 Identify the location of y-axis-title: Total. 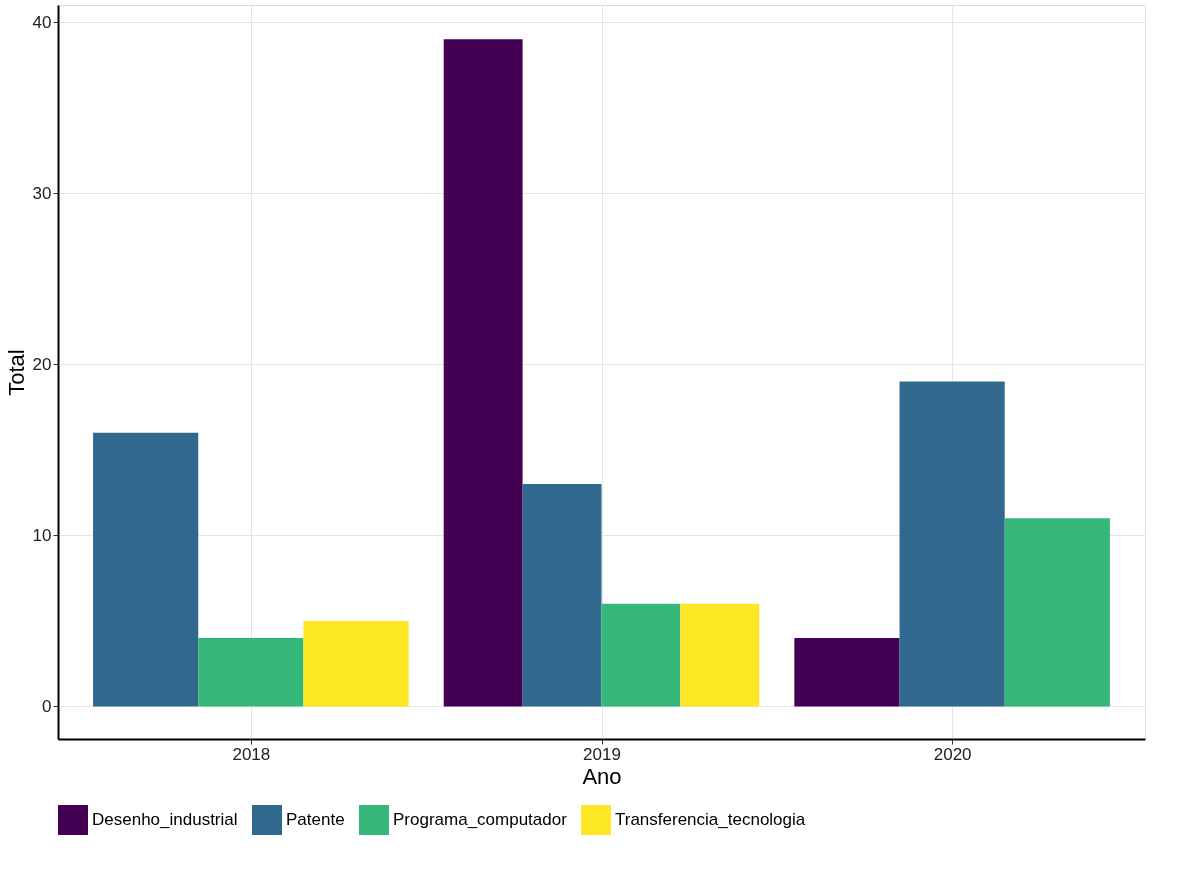
(16, 372).